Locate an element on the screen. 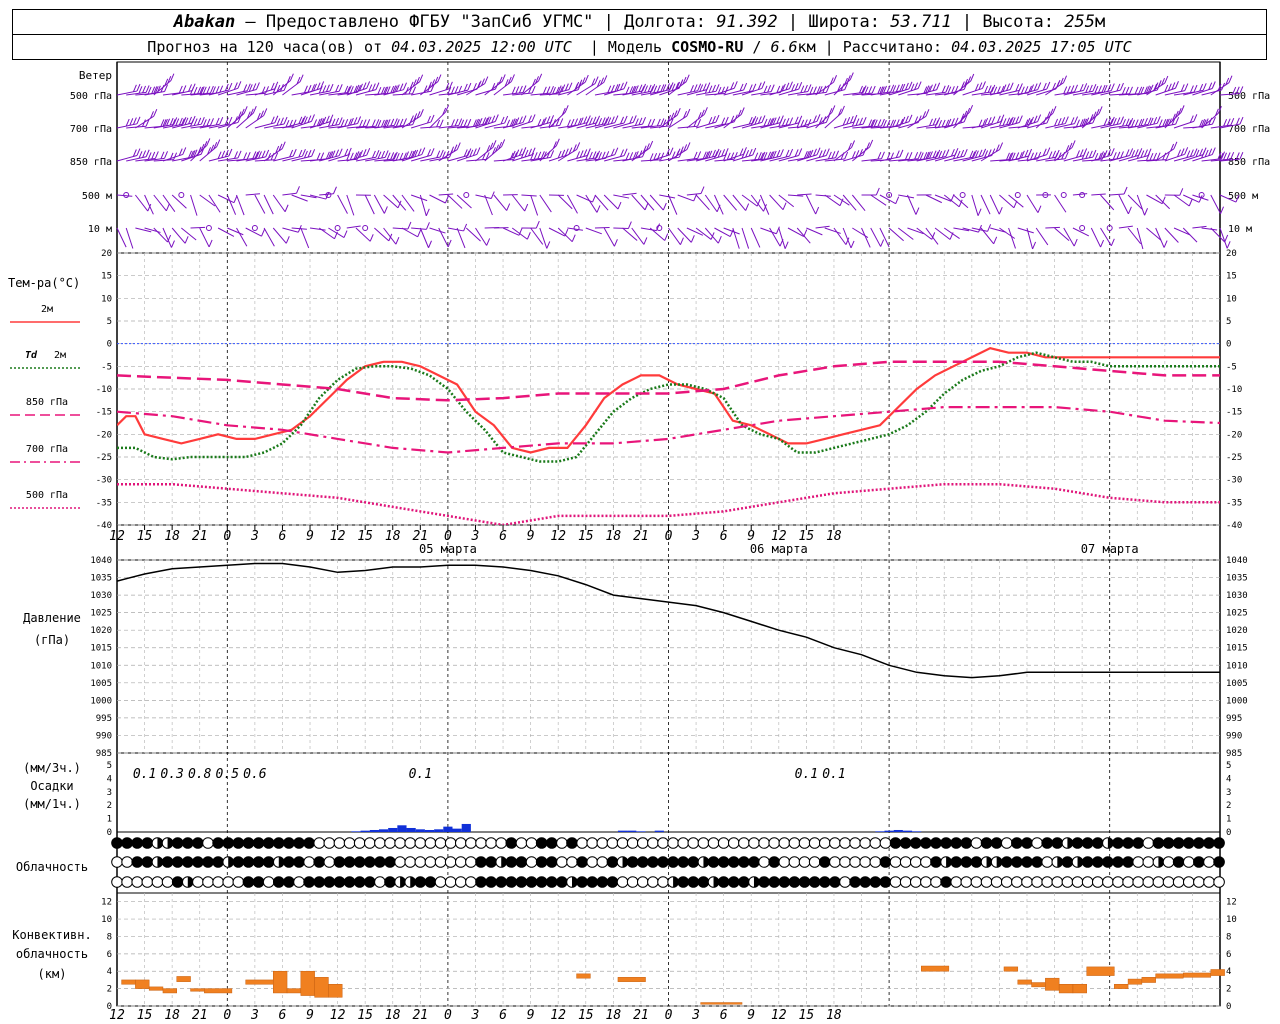  hour-label-bottom: 12 is located at coordinates (338, 1015).